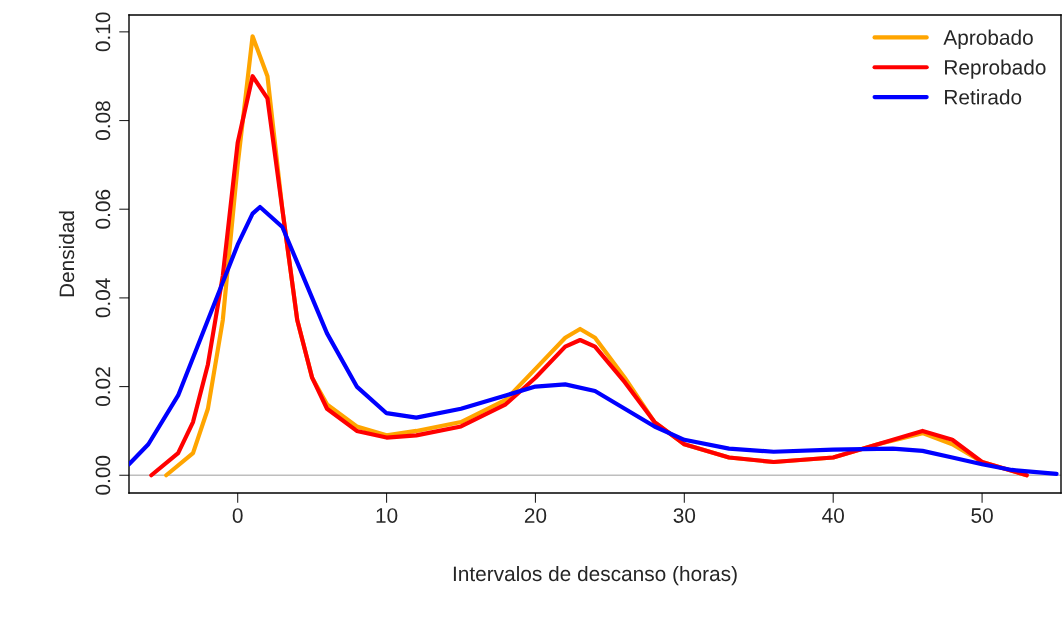  Describe the element at coordinates (66, 254) in the screenshot. I see `y-axis-title: Densidad` at that location.